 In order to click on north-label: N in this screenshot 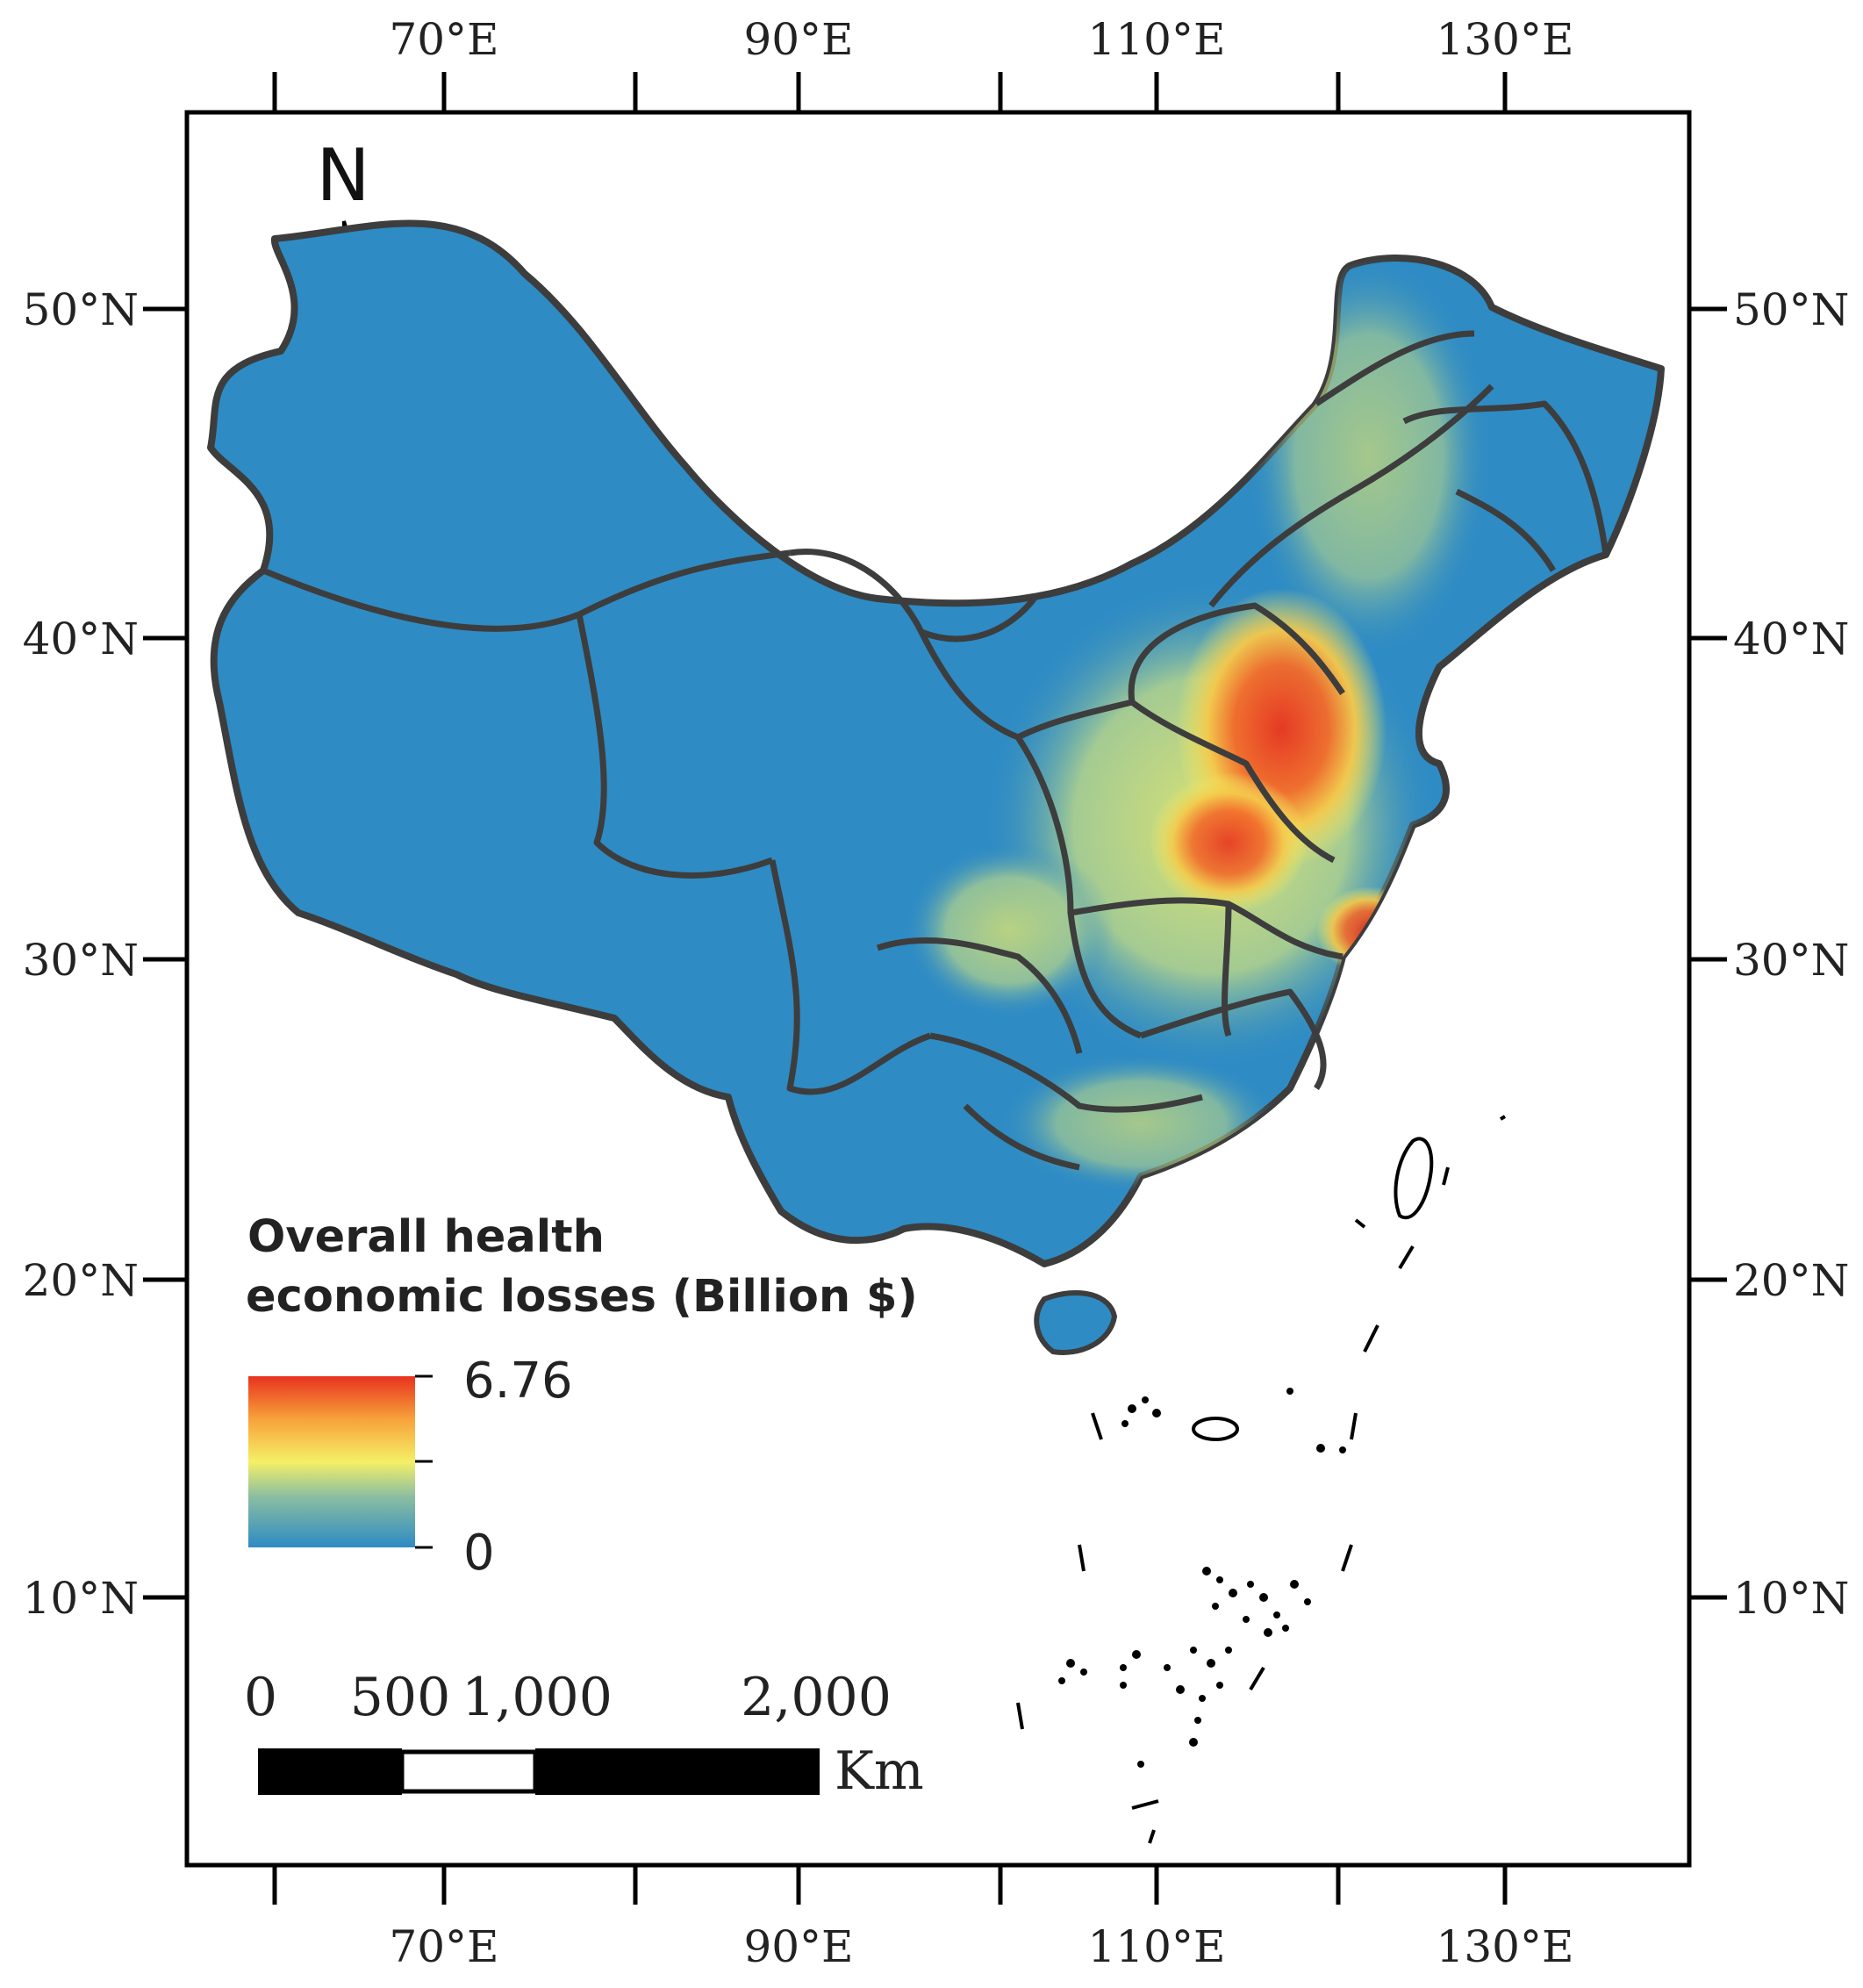, I will do `click(342, 176)`.